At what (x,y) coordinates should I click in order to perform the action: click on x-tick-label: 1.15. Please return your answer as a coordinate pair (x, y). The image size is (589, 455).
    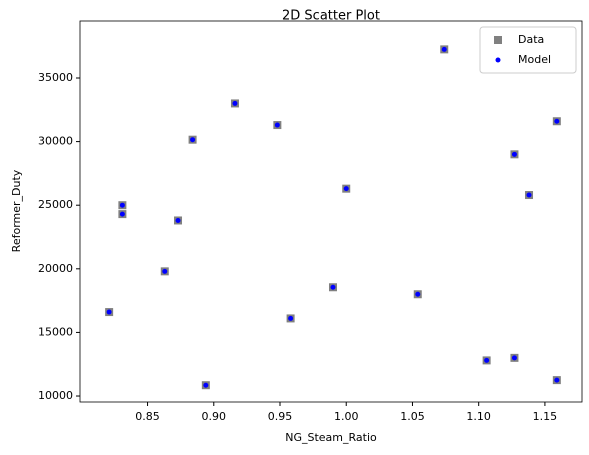
    Looking at the image, I should click on (545, 416).